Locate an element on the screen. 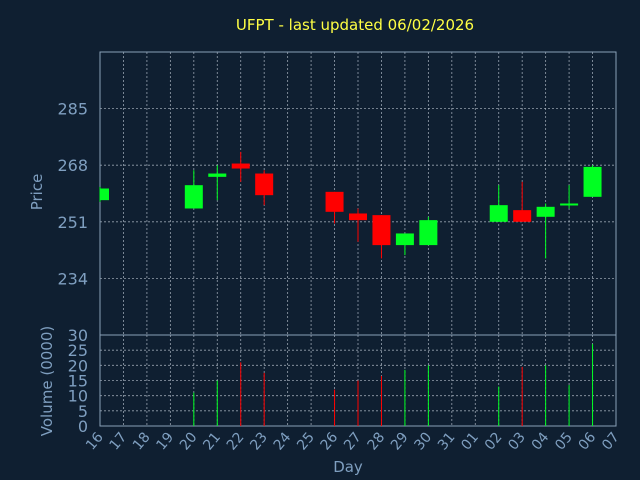 This screenshot has width=640, height=480. x-tick-label: 28 is located at coordinates (377, 441).